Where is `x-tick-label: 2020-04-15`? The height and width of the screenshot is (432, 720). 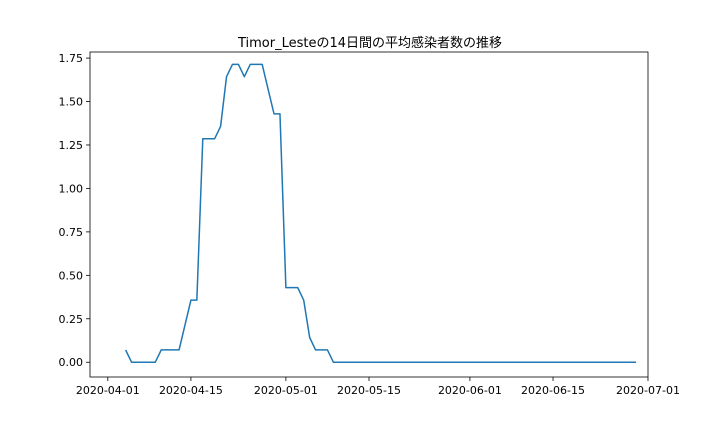 x-tick-label: 2020-04-15 is located at coordinates (191, 390).